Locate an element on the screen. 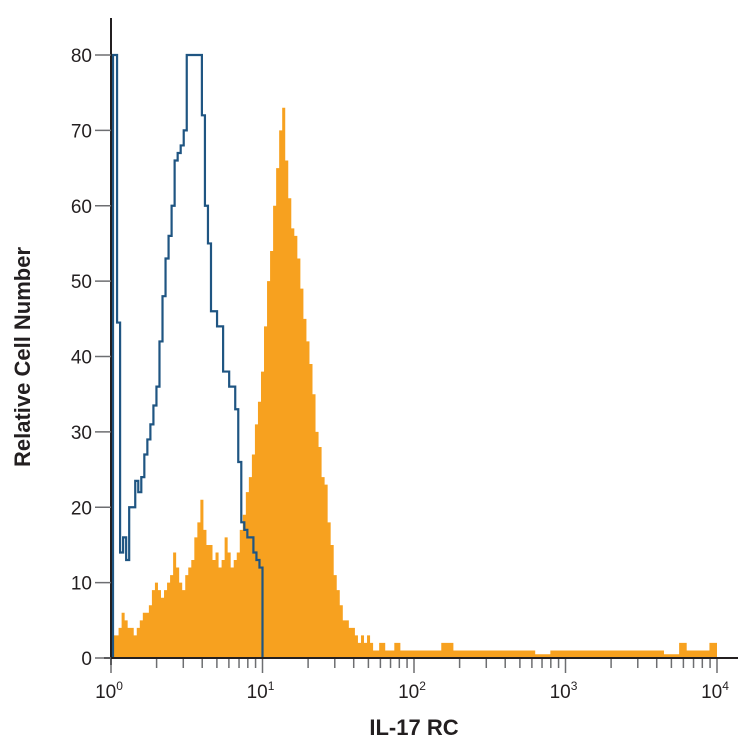  x-axis-ticks: 10⁰ 10¹ 10² 10³ 10⁴ is located at coordinates (412, 681).